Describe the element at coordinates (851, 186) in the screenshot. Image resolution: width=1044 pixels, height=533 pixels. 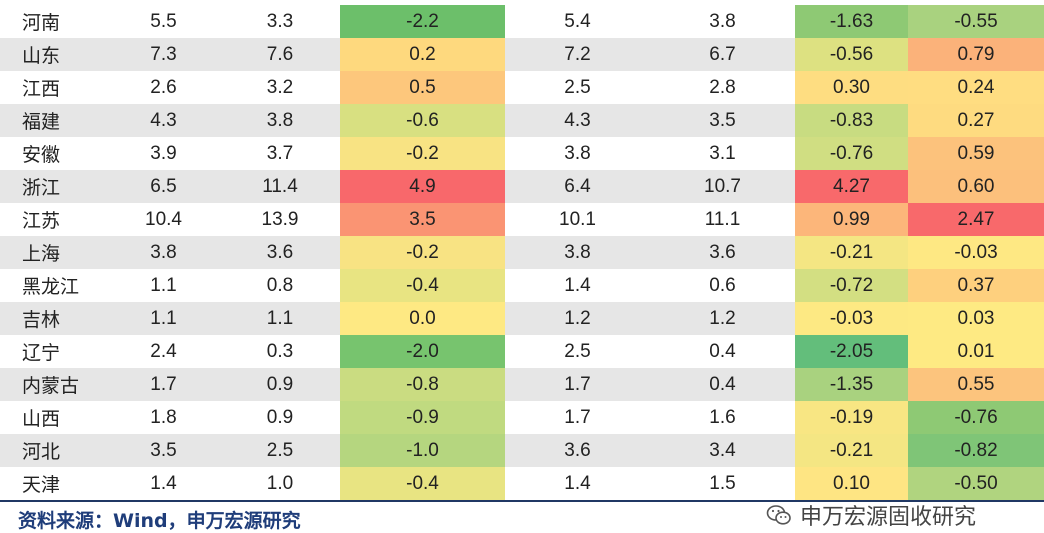
I see `value-cell-c6: 4.27` at that location.